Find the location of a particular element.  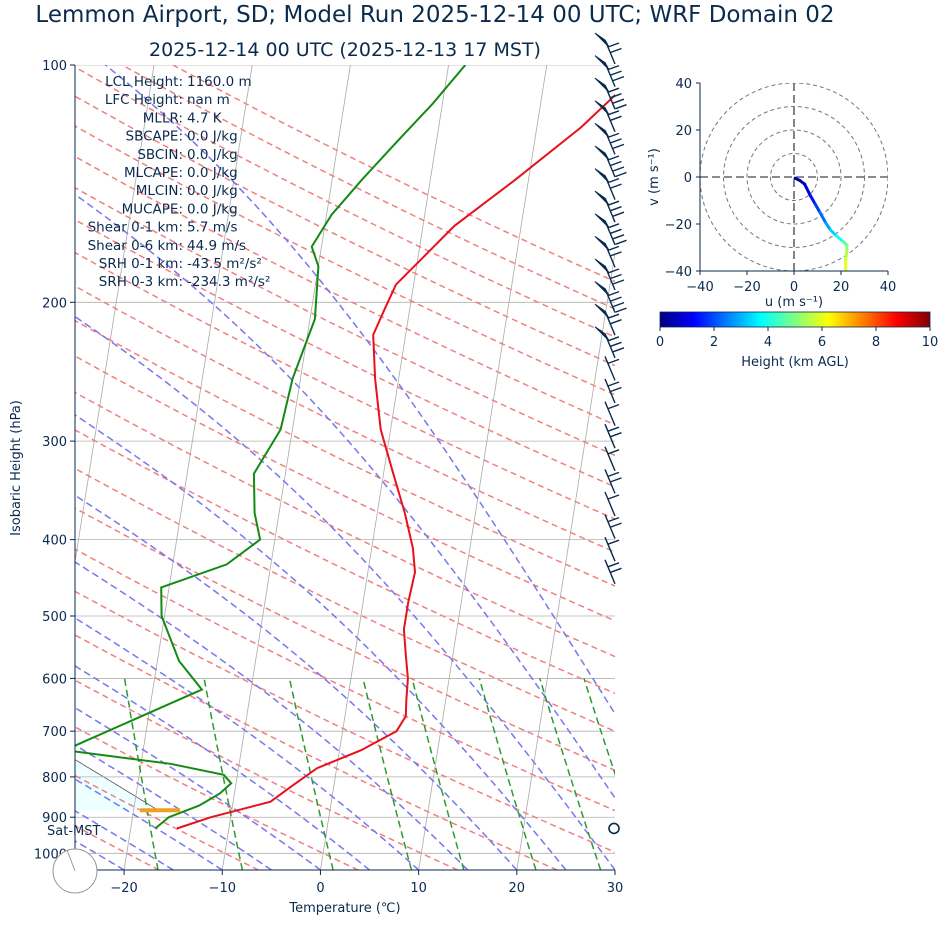

hodograph-y-label: v (m s⁻¹) is located at coordinates (654, 177).